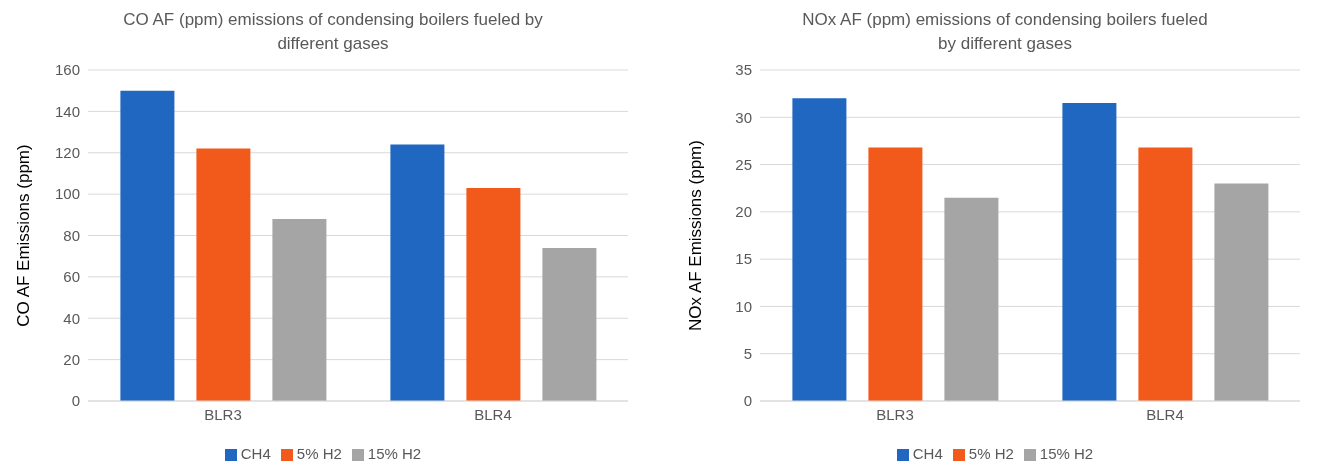 The image size is (1330, 476). Describe the element at coordinates (67, 111) in the screenshot. I see `y-tick-label: 140` at that location.